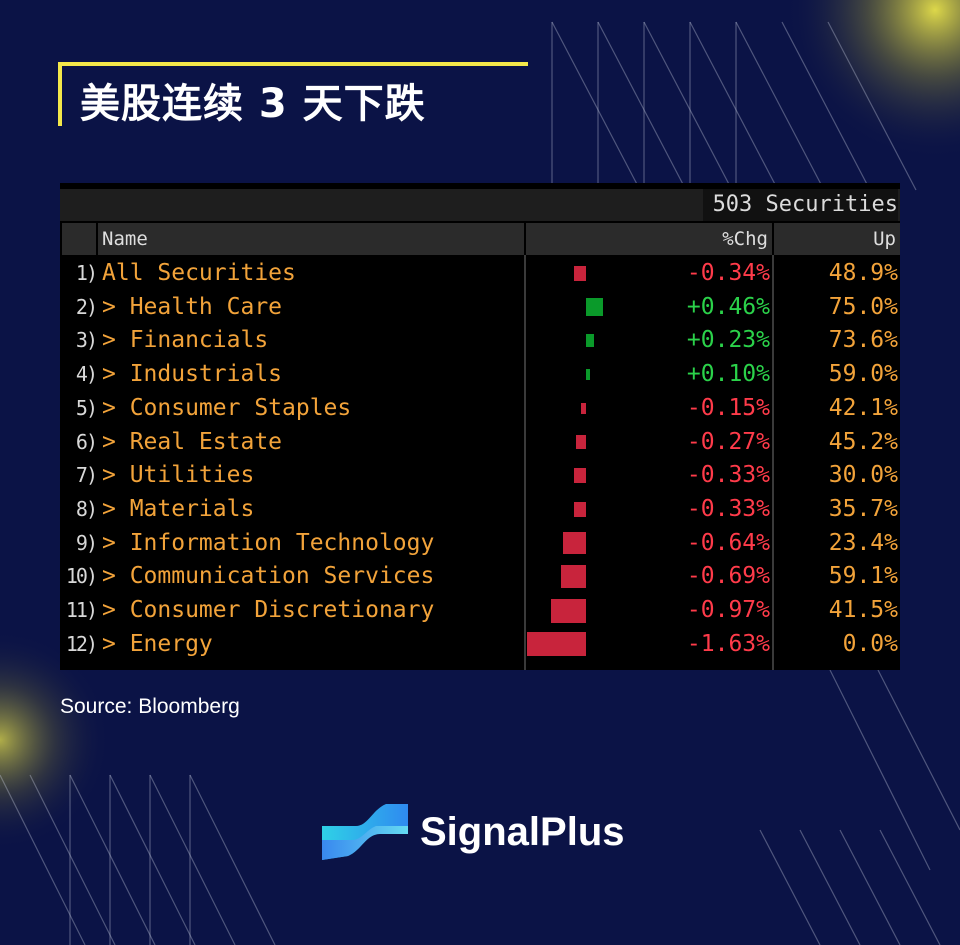  What do you see at coordinates (863, 374) in the screenshot?
I see `row-up-pct: 59.0%` at bounding box center [863, 374].